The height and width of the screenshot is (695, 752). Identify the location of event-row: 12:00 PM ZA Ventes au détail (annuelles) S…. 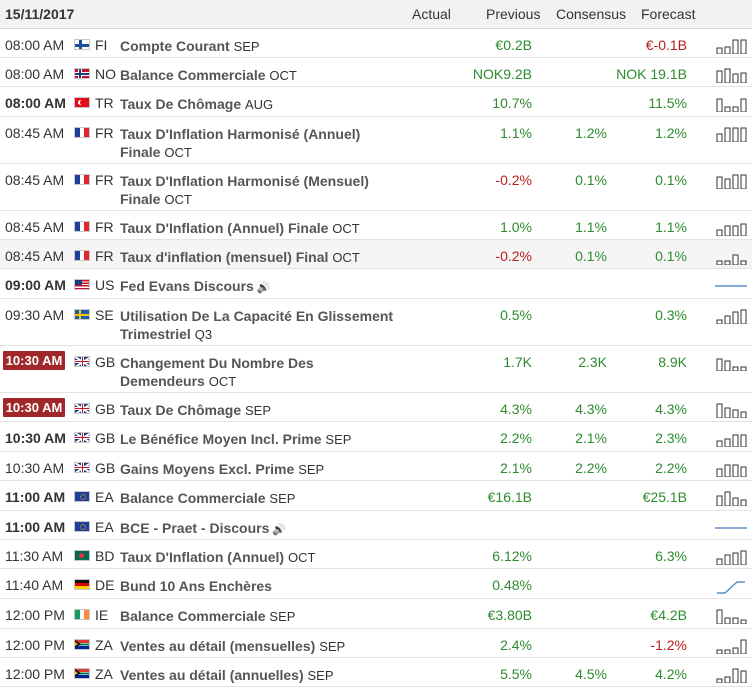
(376, 672).